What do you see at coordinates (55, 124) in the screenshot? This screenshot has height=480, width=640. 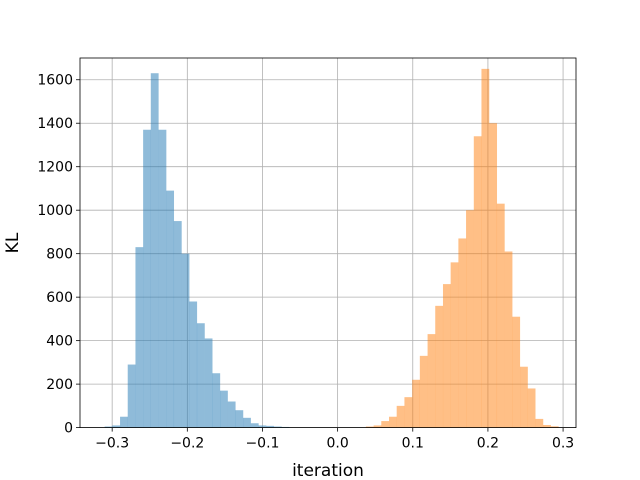 I see `y-tick-label: 1400` at bounding box center [55, 124].